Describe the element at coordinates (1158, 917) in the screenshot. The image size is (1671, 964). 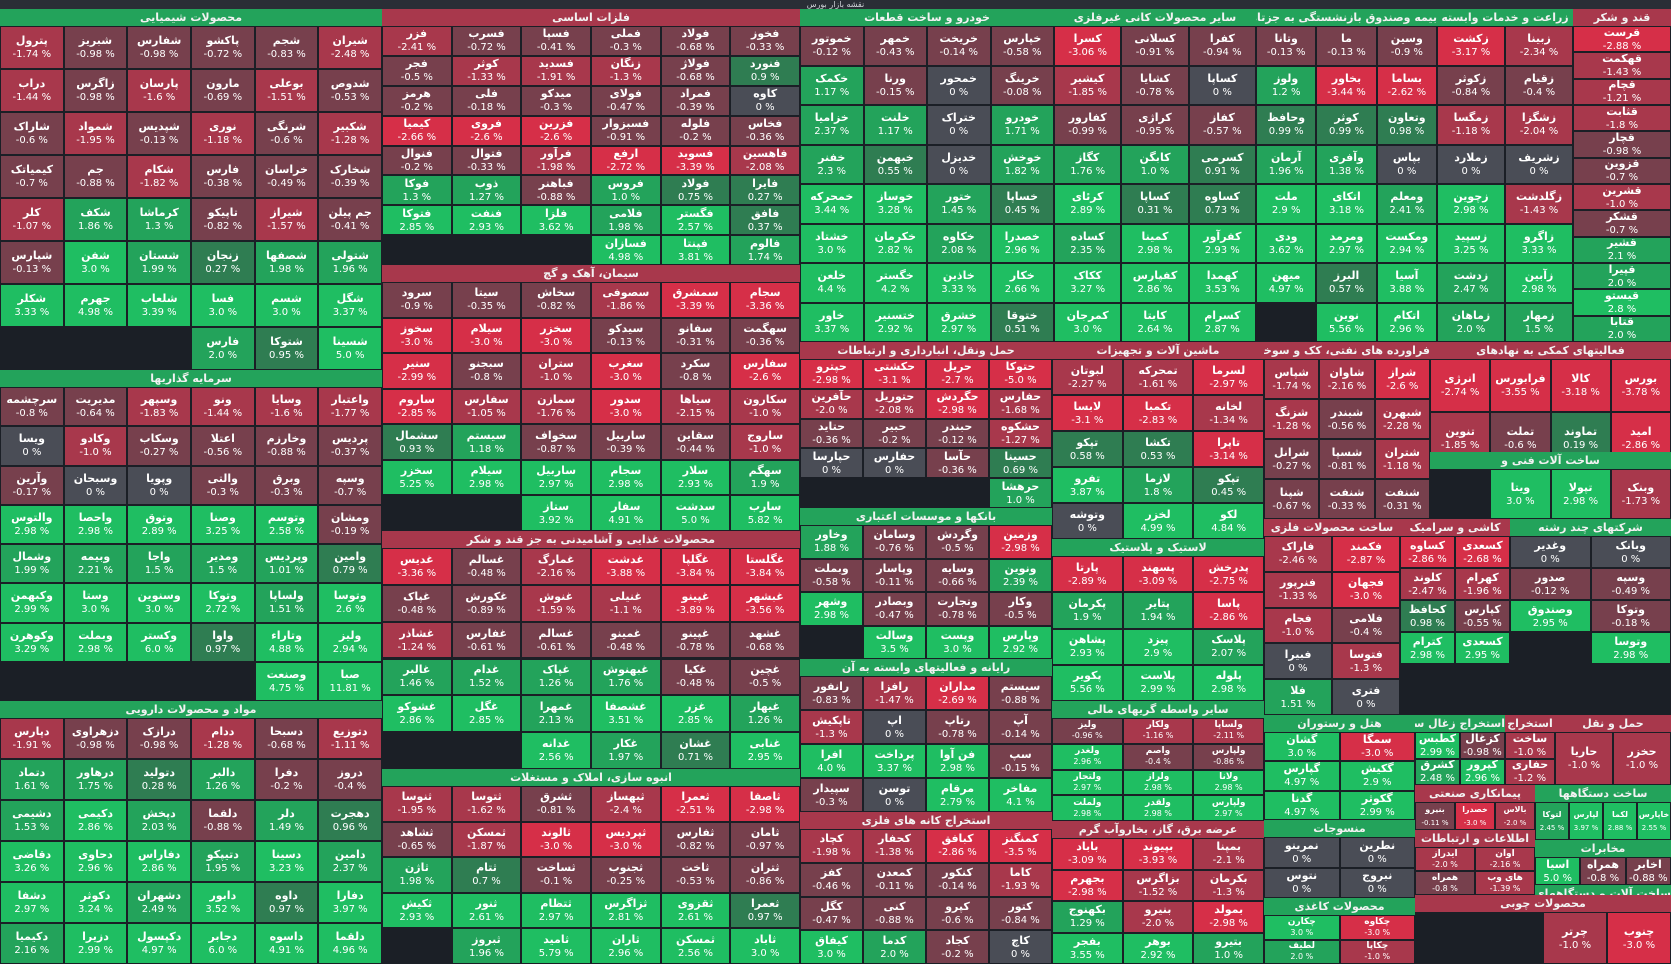
I see `stock-tile: بنیرو -2.0 %` at that location.